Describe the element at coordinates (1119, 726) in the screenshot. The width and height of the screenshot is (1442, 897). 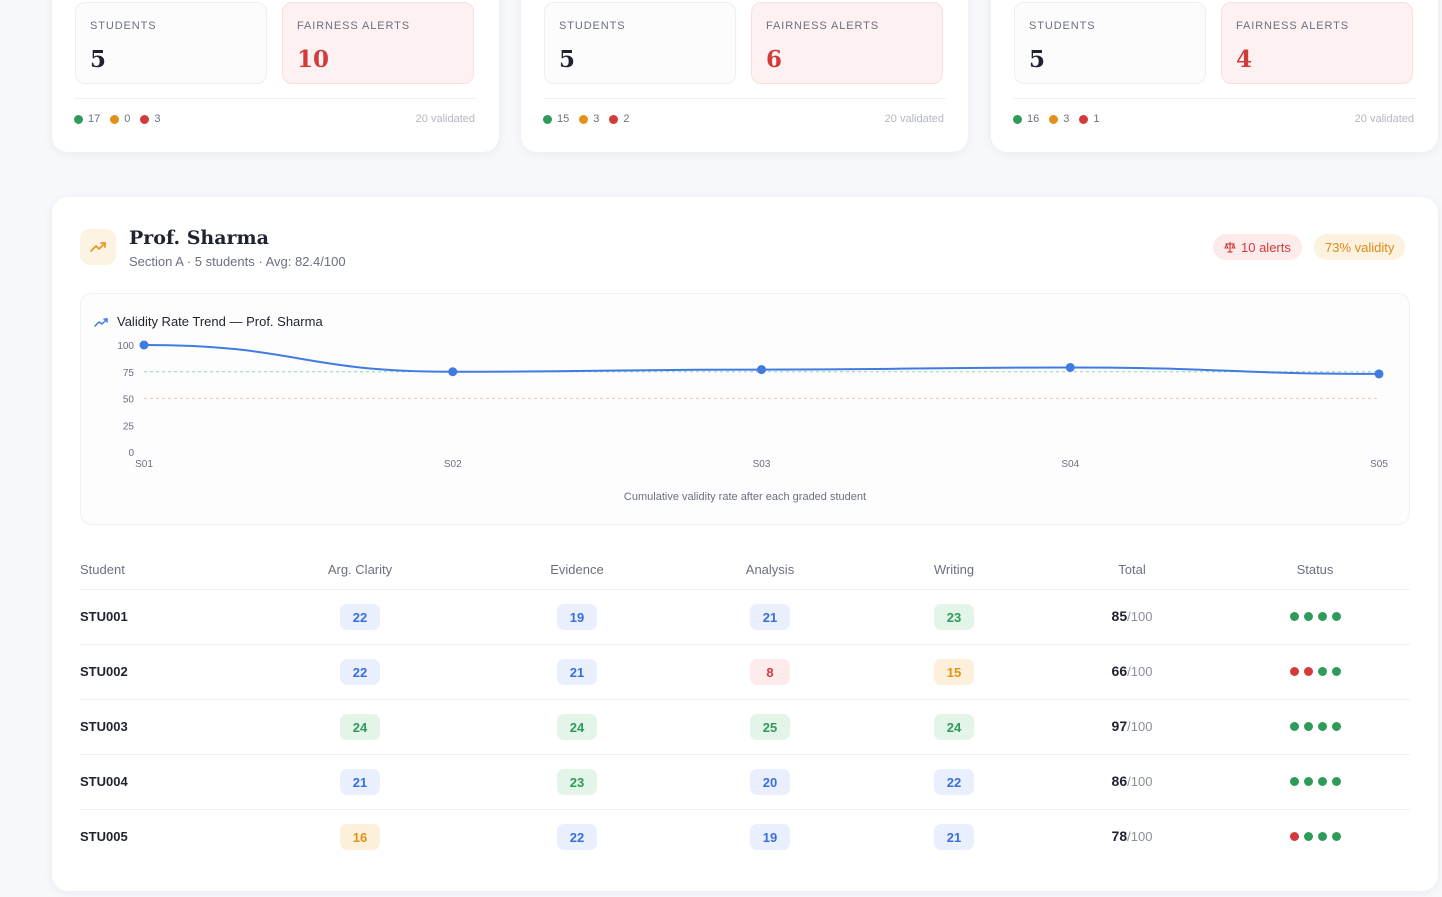
I see `total-value: 97` at that location.